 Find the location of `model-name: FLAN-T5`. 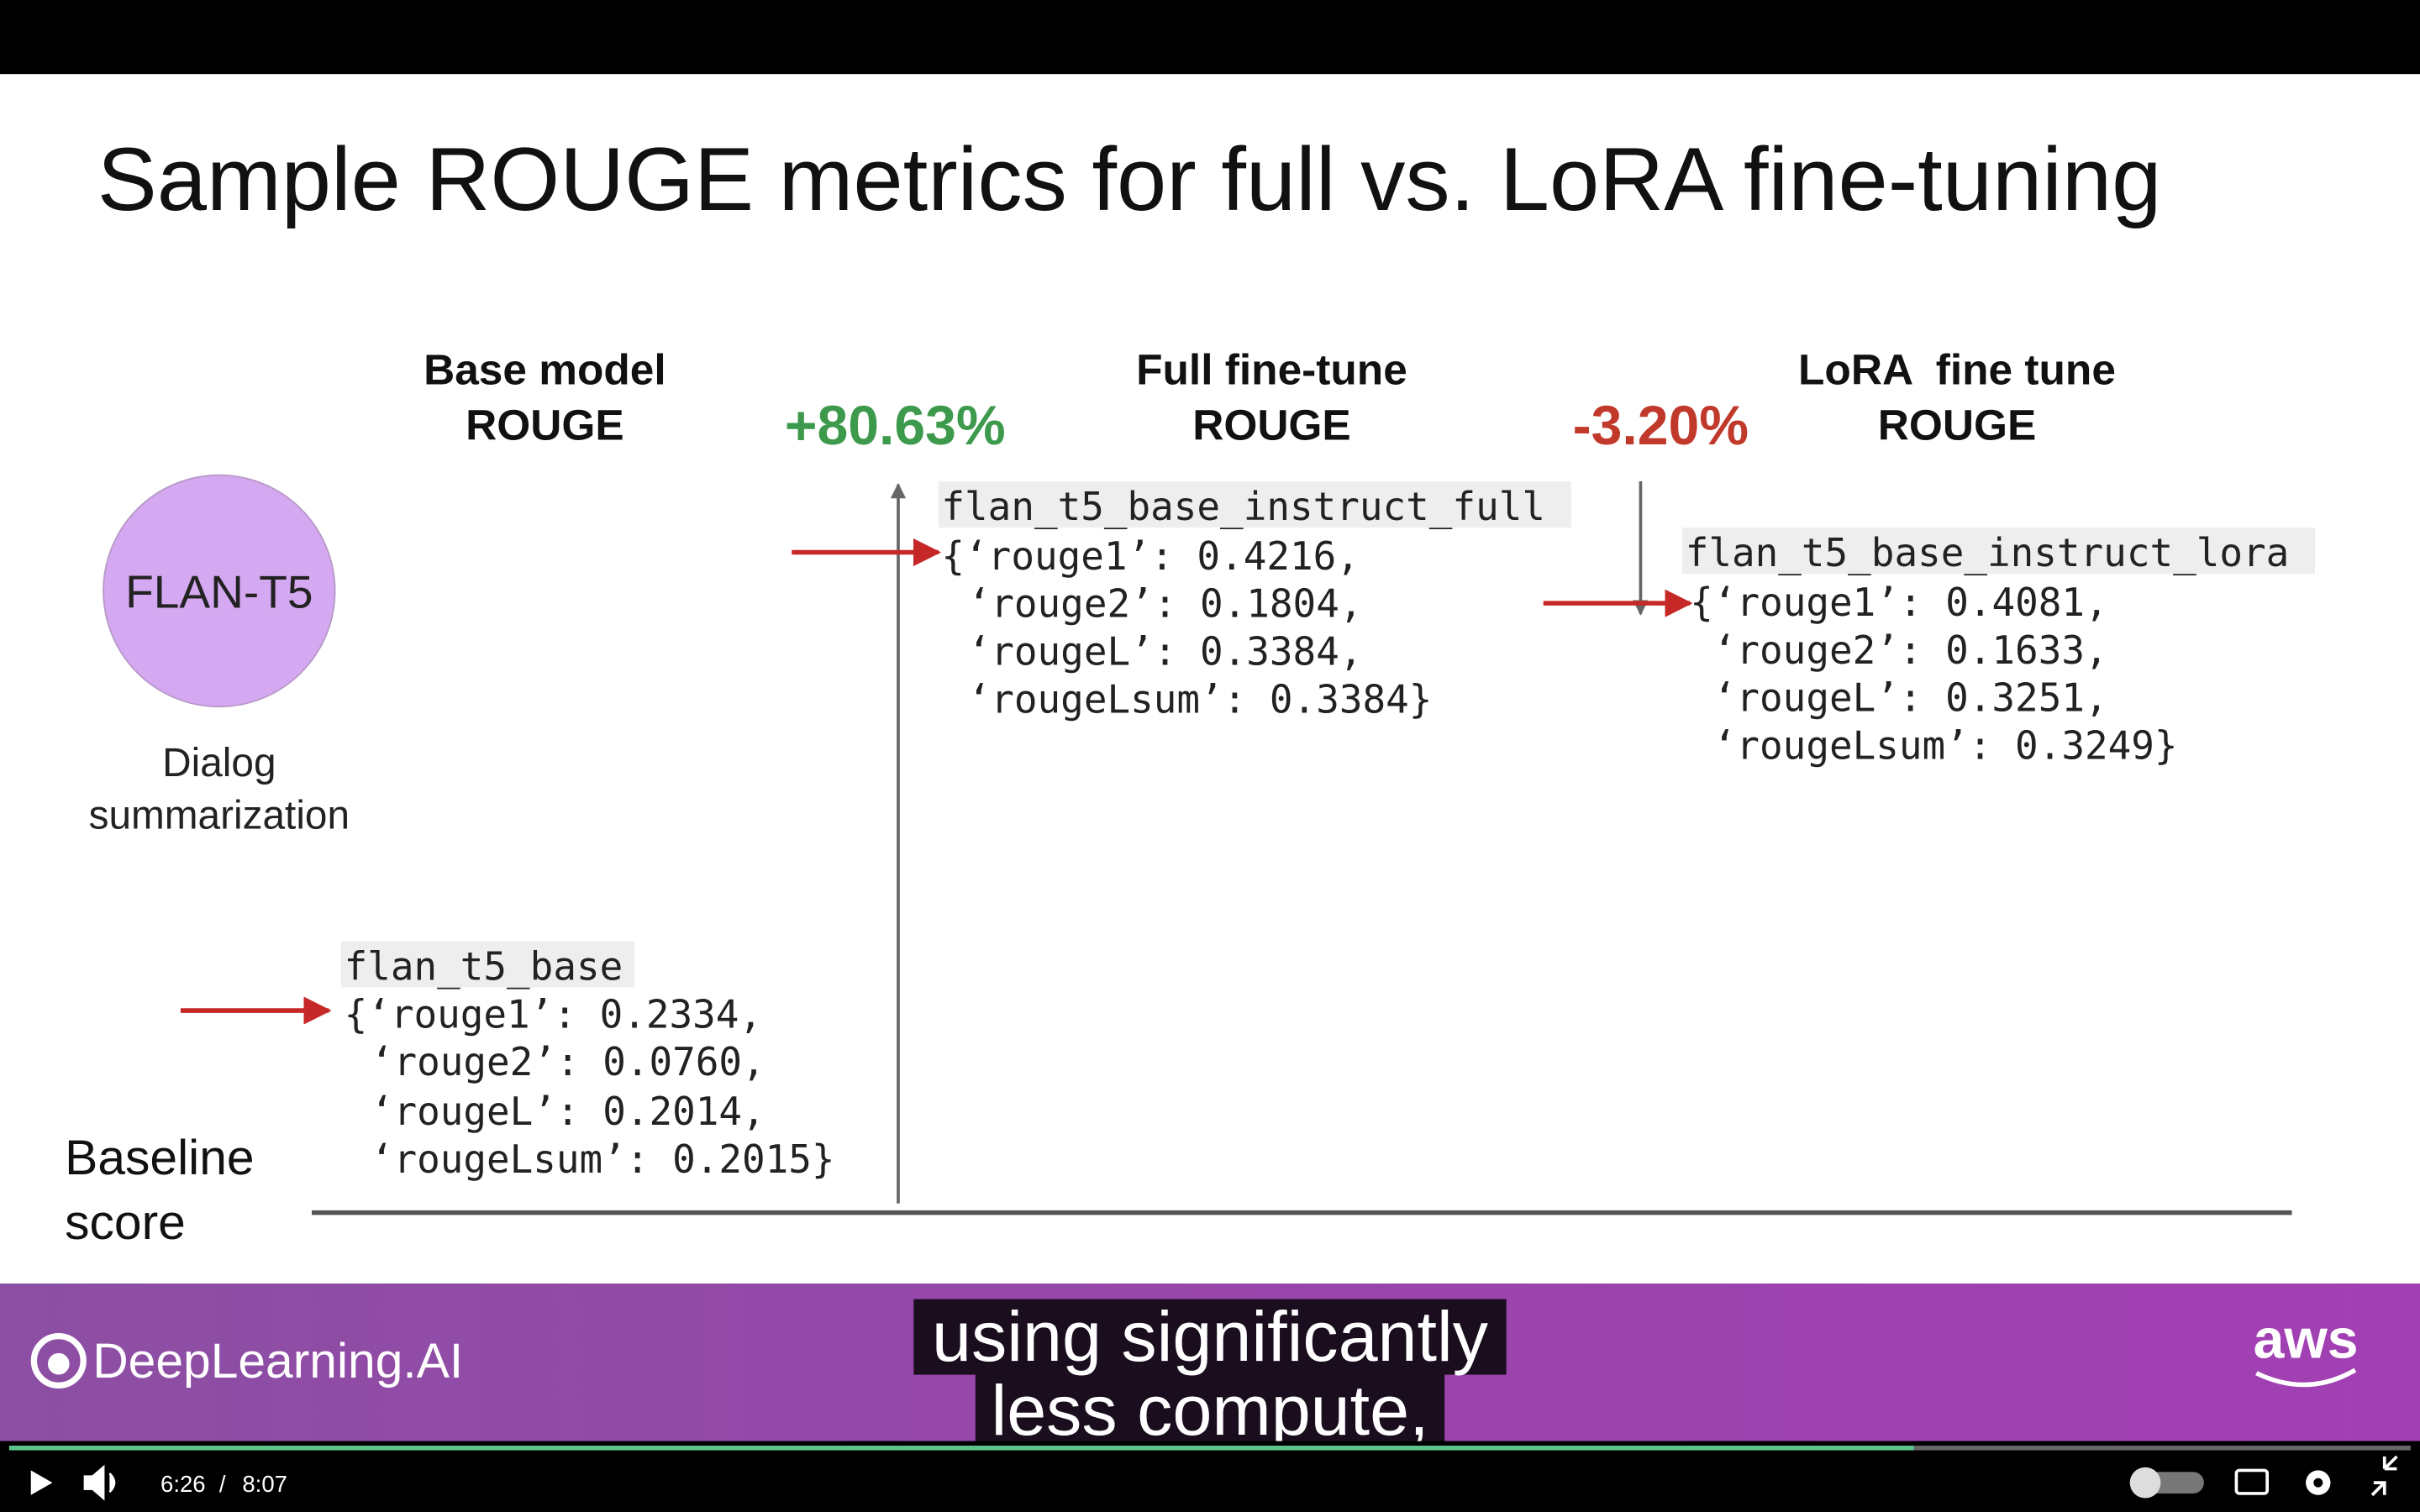

model-name: FLAN-T5 is located at coordinates (219, 592).